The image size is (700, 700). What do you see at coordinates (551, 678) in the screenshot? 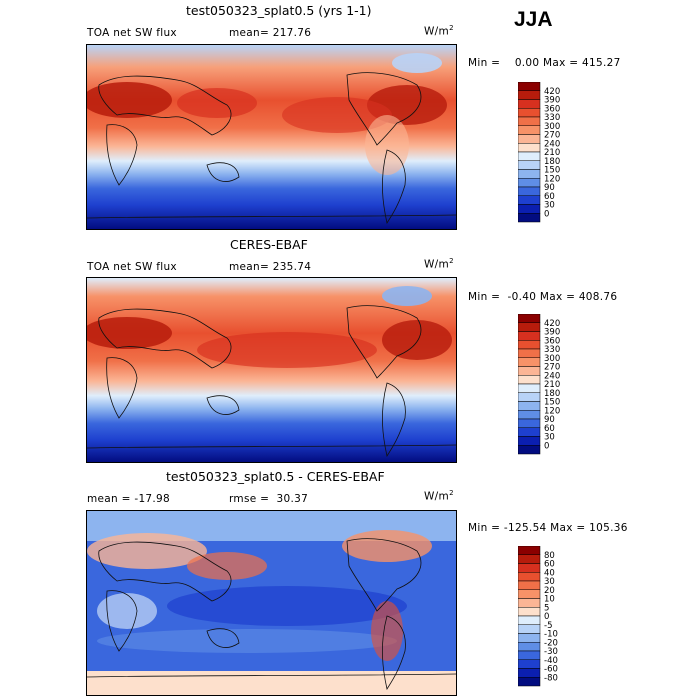
I see `colorbar-tick-label: -80` at bounding box center [551, 678].